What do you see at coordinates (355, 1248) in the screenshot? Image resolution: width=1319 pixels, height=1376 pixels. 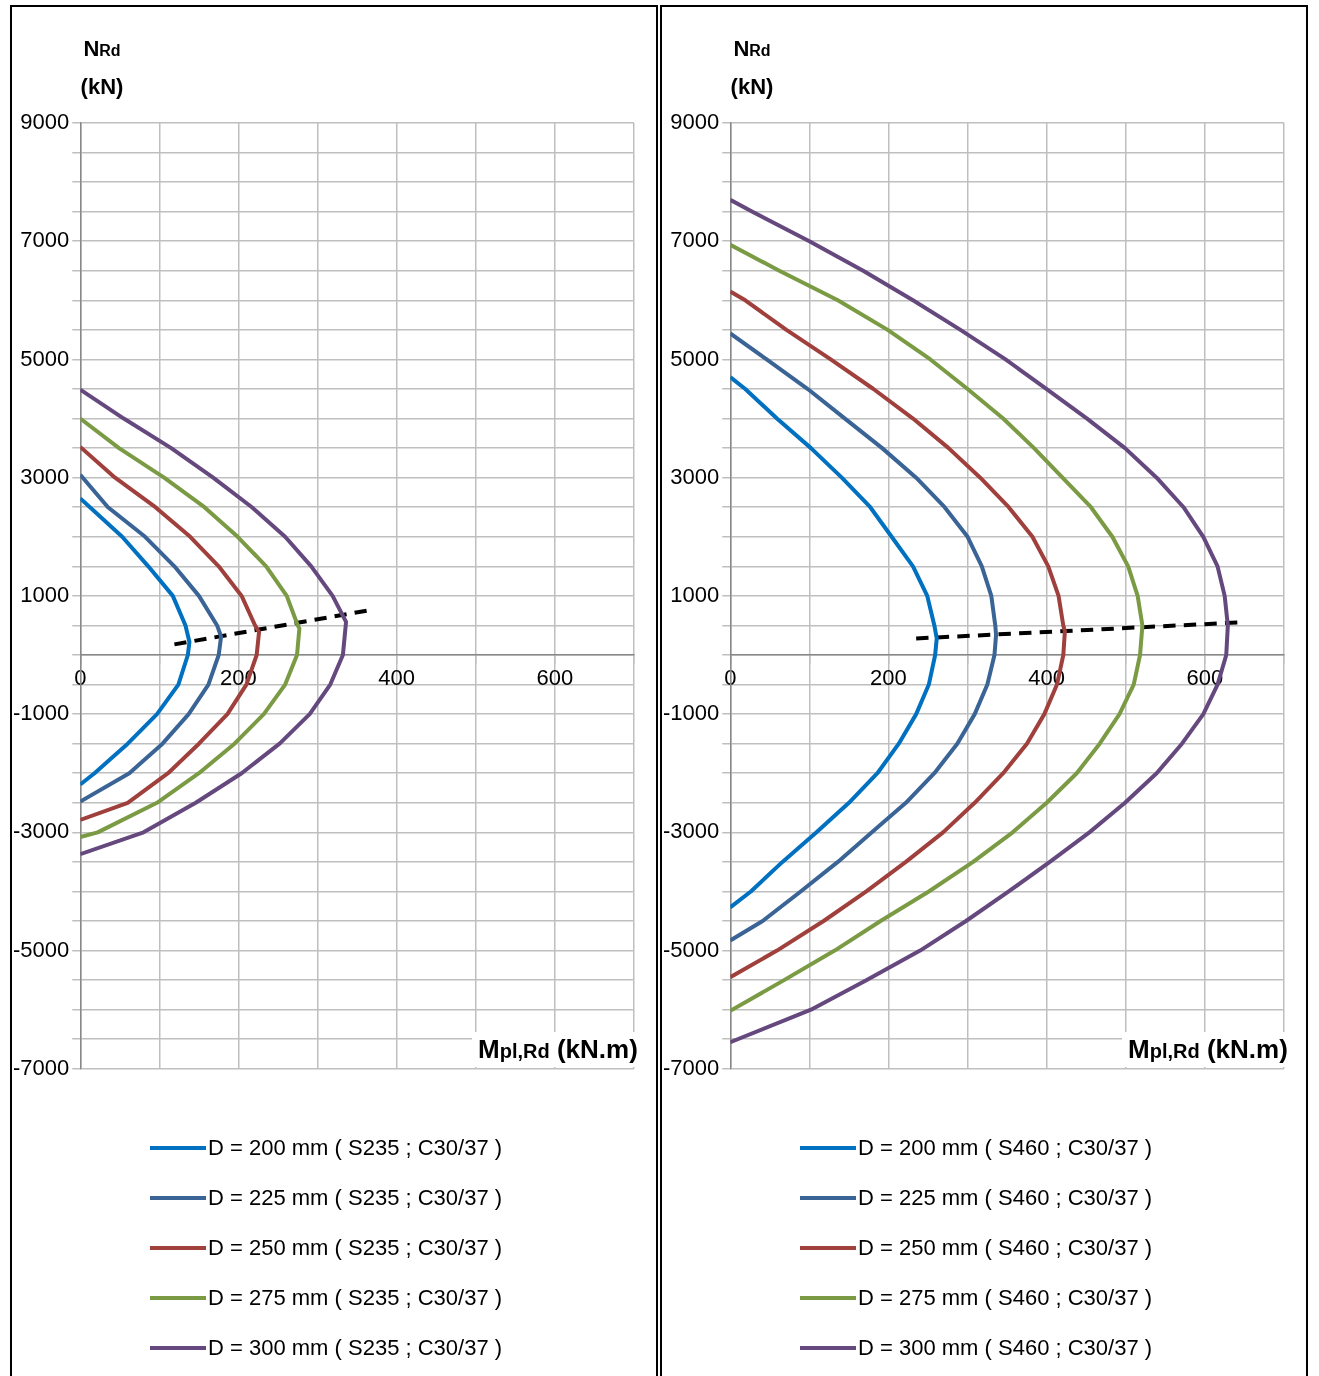 I see `legend-label: D = 250 mm ( S235 ; C30/37 )` at bounding box center [355, 1248].